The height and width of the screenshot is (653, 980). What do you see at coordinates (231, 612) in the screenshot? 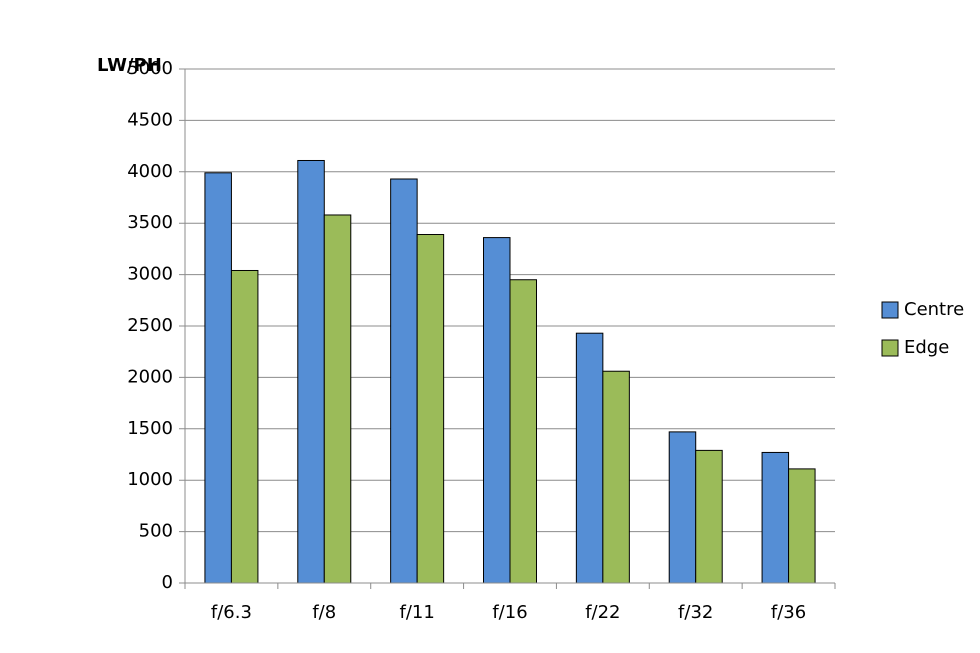
I see `x-tick-label: f/6.3` at bounding box center [231, 612].